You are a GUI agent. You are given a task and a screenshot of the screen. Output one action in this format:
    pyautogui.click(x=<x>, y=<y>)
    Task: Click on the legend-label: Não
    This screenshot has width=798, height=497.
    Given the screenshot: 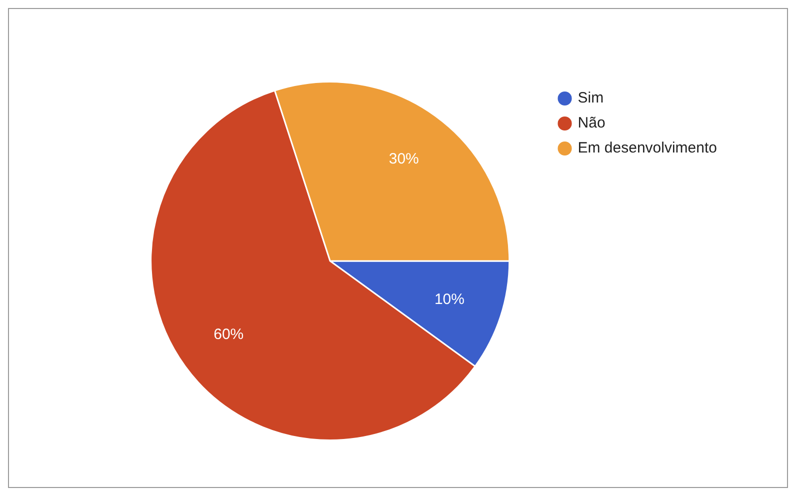 What is the action you would take?
    pyautogui.click(x=592, y=123)
    